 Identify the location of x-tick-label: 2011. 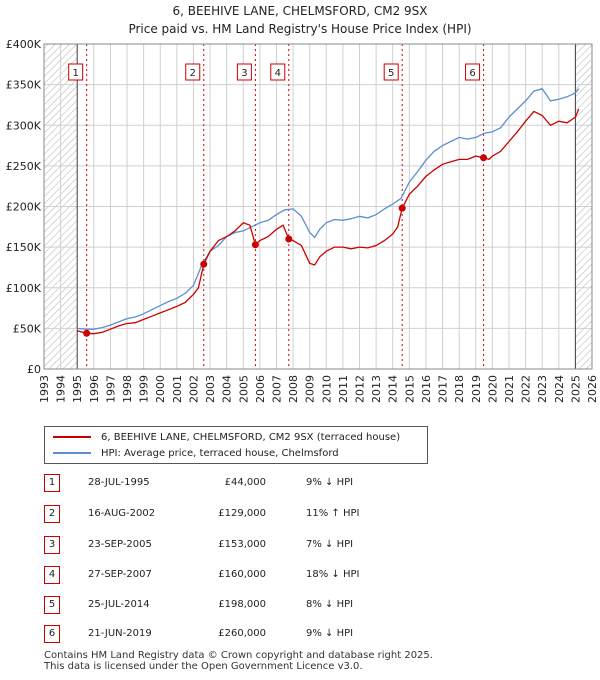
(343, 389).